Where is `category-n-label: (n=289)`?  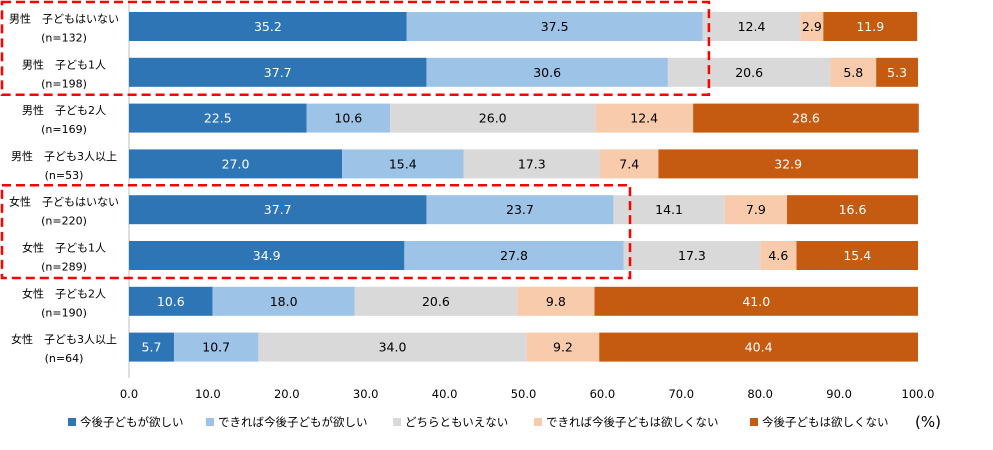
category-n-label: (n=289) is located at coordinates (64, 267).